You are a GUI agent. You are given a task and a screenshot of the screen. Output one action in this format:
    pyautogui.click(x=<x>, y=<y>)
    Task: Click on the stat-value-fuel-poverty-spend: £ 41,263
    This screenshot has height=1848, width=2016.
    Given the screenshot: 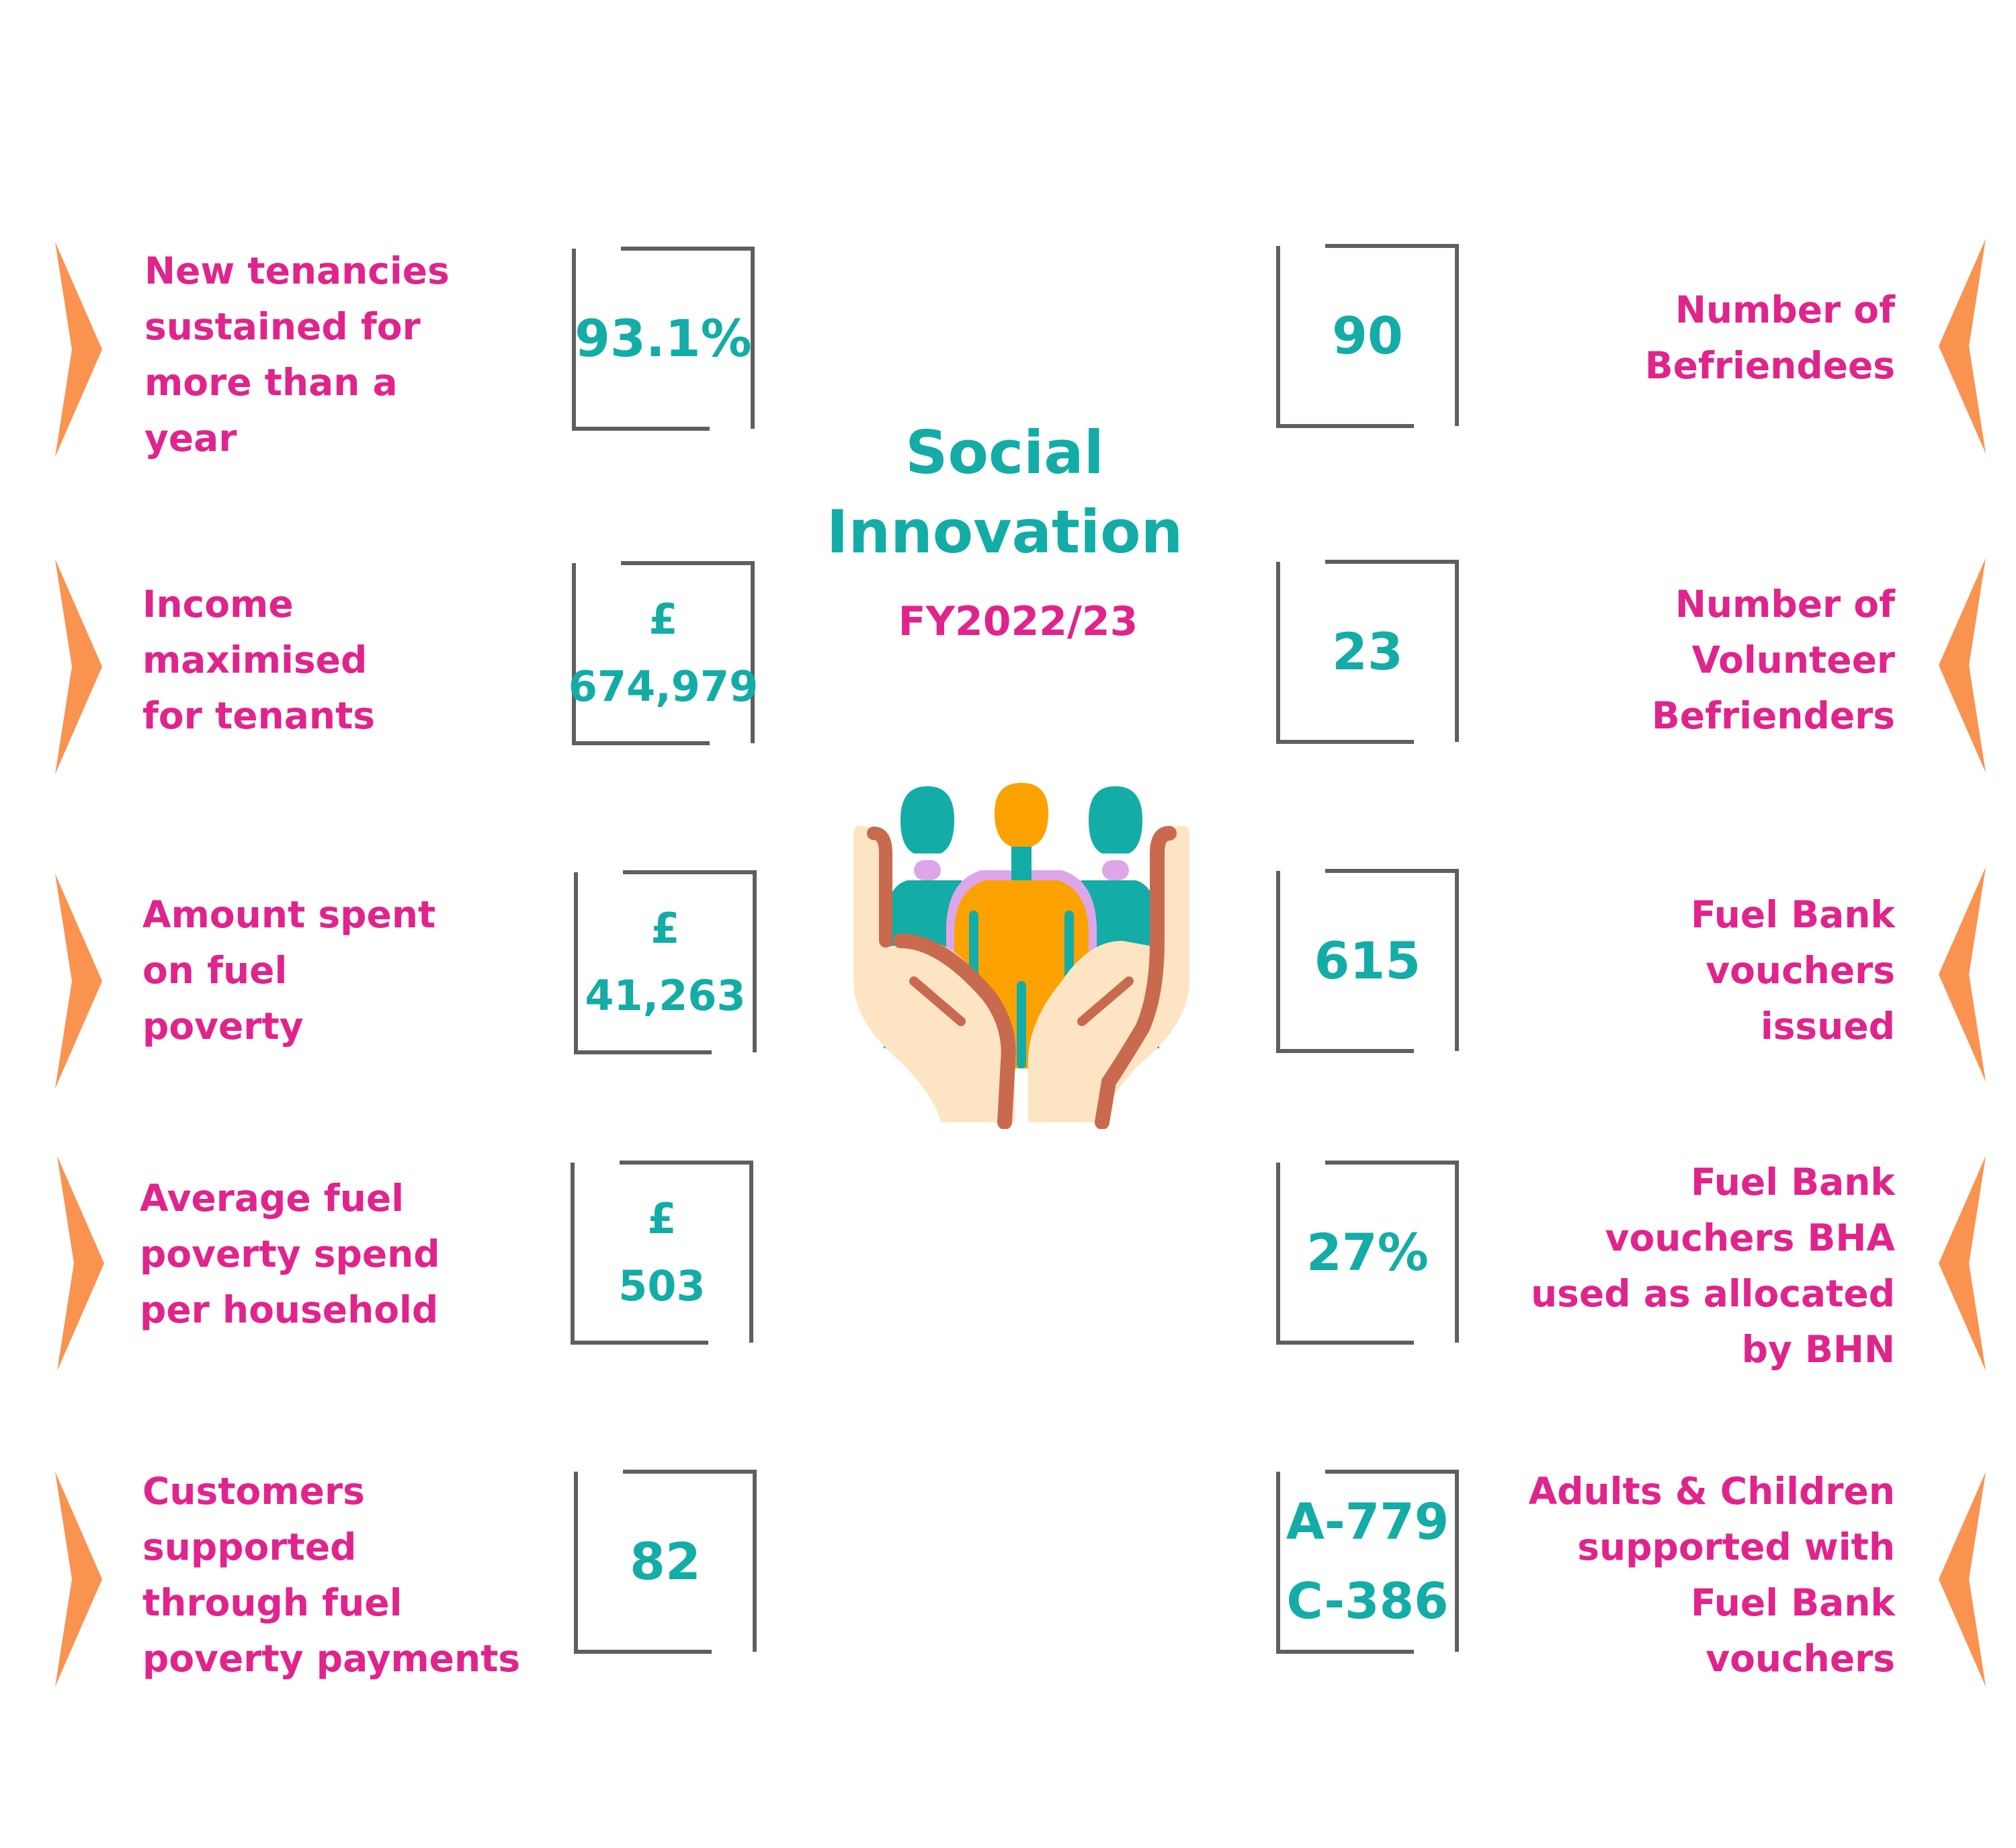 What is the action you would take?
    pyautogui.click(x=665, y=962)
    